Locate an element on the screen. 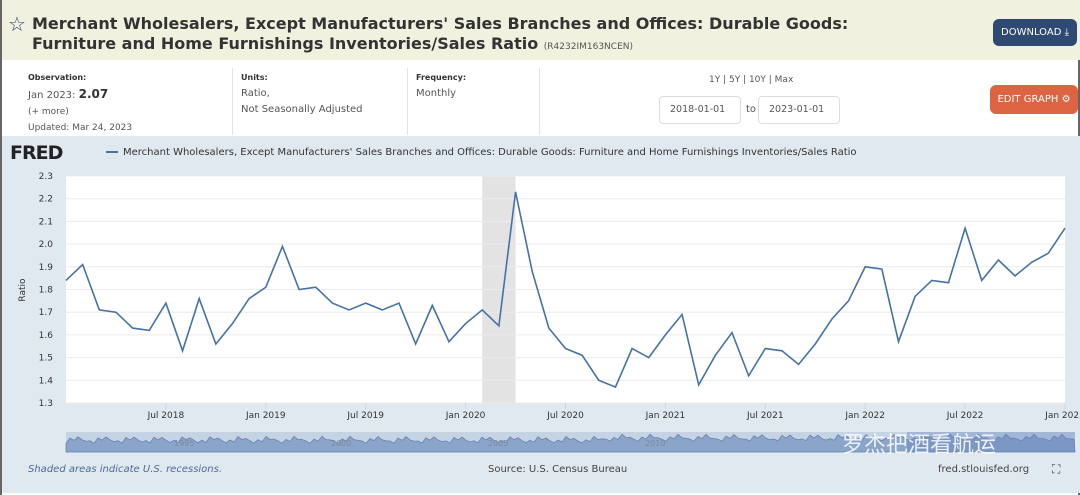 The width and height of the screenshot is (1080, 495). navigator-selection is located at coordinates (991, 442).